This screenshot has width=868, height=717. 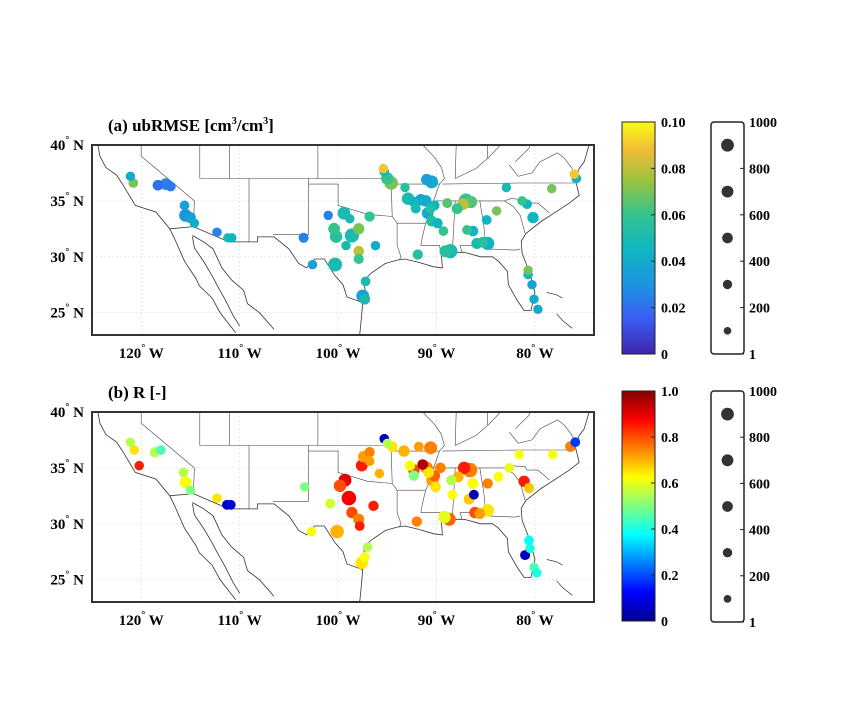 What do you see at coordinates (191, 125) in the screenshot?
I see `panel-a-title: (a) ubRMSE [cm3/cm3]` at bounding box center [191, 125].